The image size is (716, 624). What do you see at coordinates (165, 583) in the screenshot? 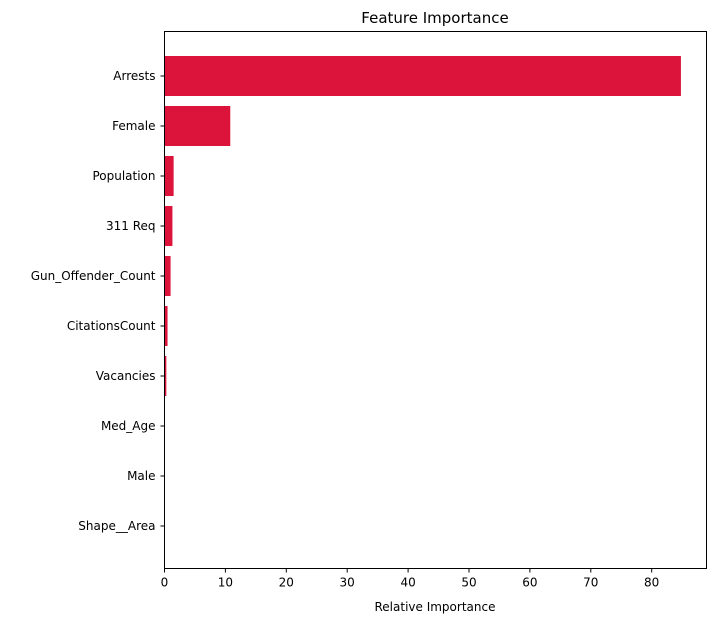
I see `x-tick-label: 0` at bounding box center [165, 583].